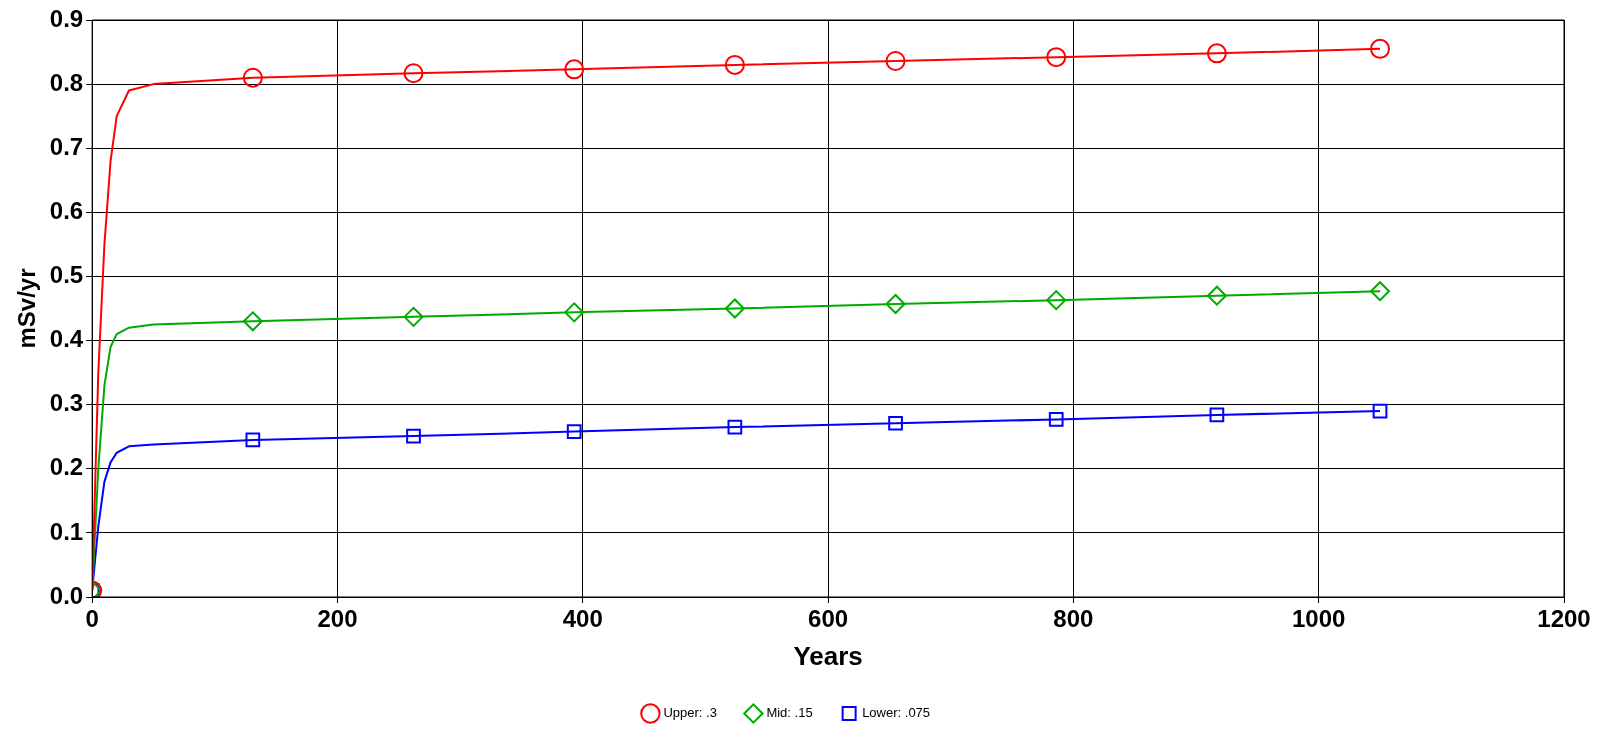  I want to click on x-tick-label: 0, so click(92, 619).